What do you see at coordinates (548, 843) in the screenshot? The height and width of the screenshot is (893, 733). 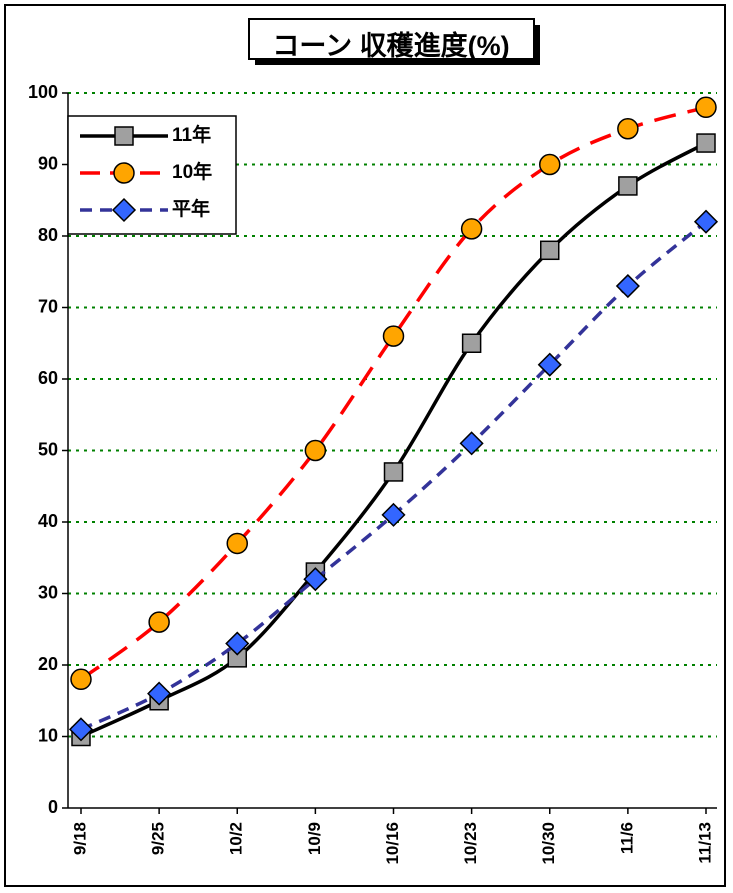 I see `x-tick-label: 10/30` at bounding box center [548, 843].